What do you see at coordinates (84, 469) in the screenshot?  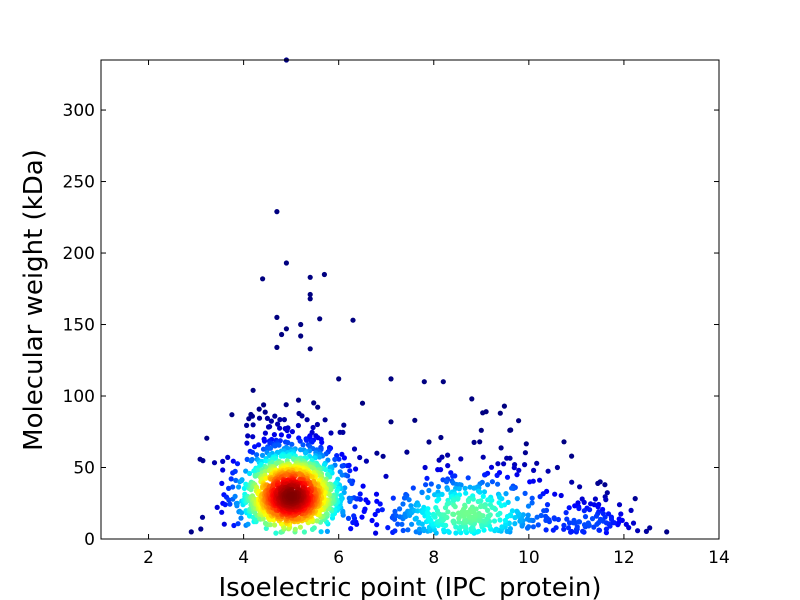 I see `y-tick-label: 50` at bounding box center [84, 469].